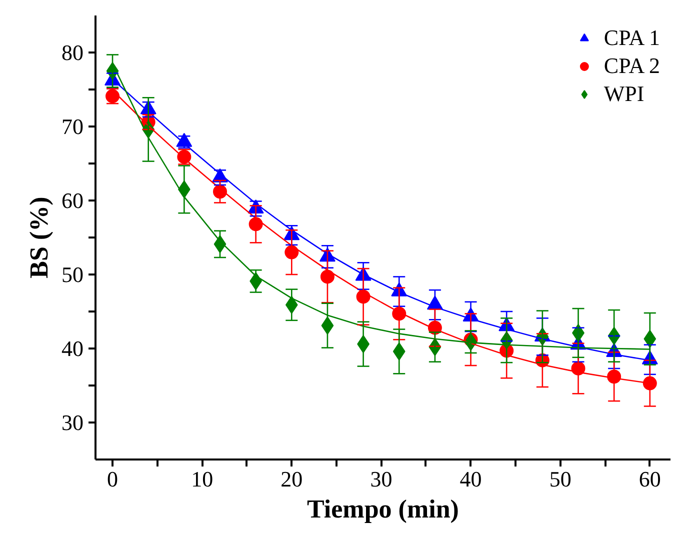 Image resolution: width=685 pixels, height=554 pixels. What do you see at coordinates (383, 509) in the screenshot?
I see `x-axis-title: Tiempo (min)` at bounding box center [383, 509].